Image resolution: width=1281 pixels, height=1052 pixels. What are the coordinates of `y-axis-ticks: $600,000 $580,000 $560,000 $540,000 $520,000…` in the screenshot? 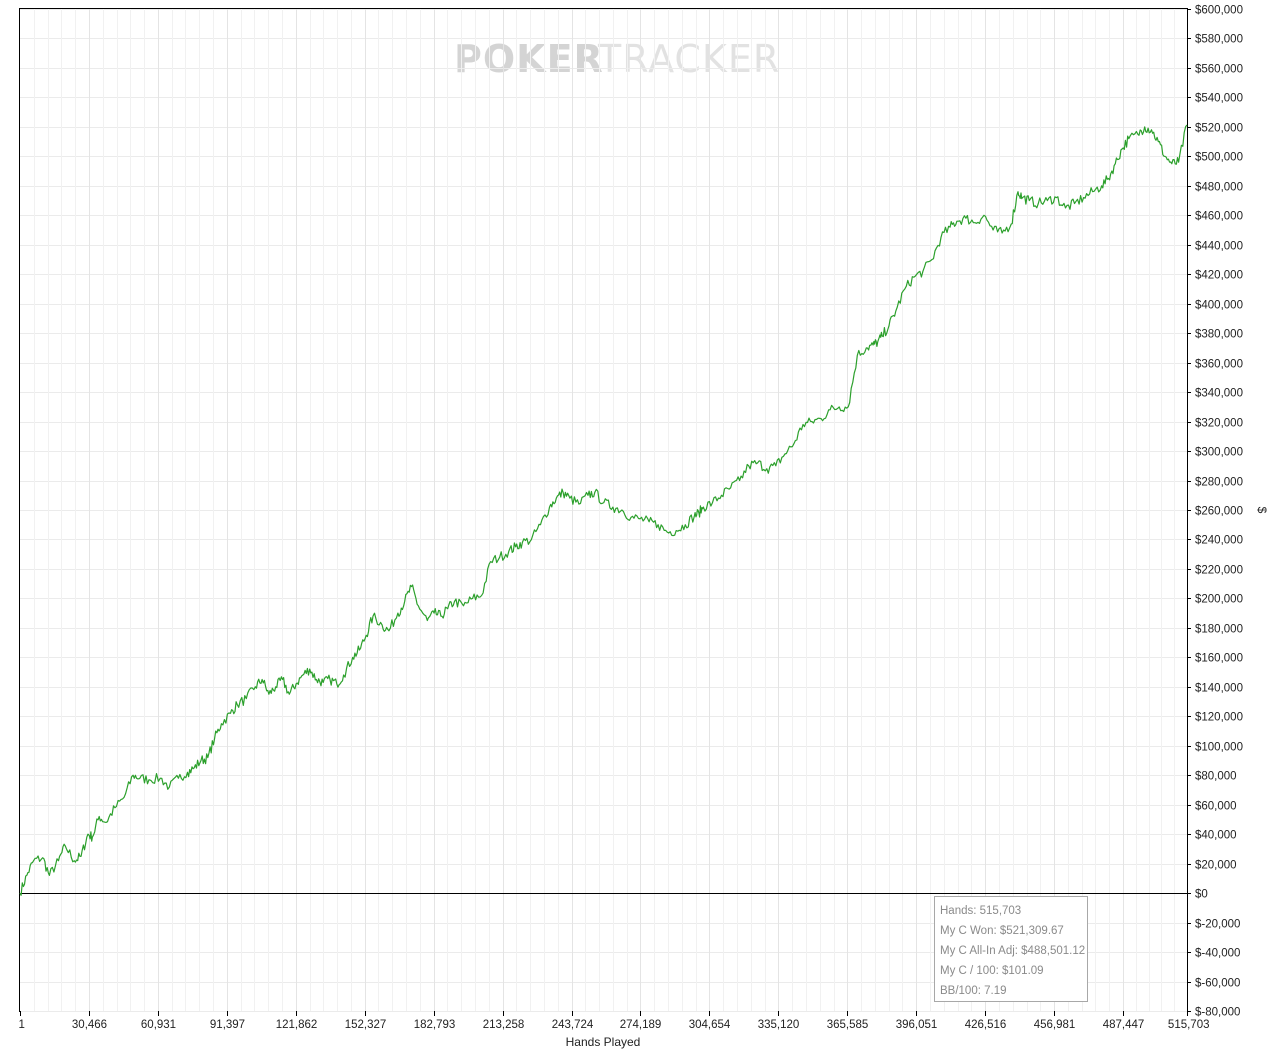 It's located at (1215, 512).